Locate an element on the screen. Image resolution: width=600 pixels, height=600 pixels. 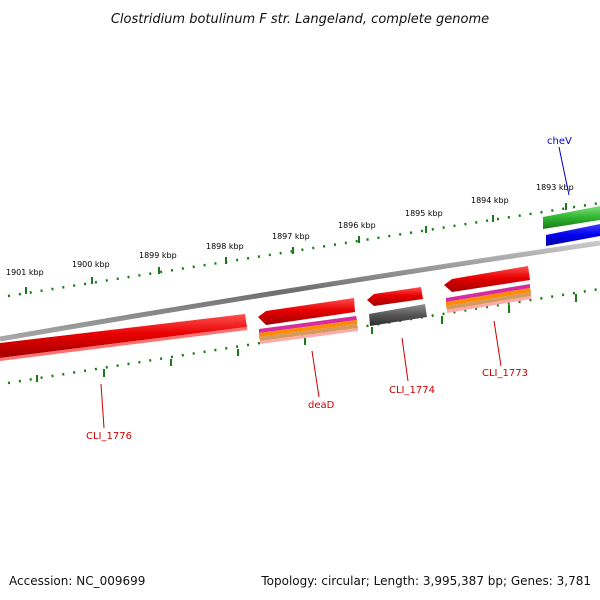
gene-cli-1773-label: CLI_1773 is located at coordinates (505, 373).